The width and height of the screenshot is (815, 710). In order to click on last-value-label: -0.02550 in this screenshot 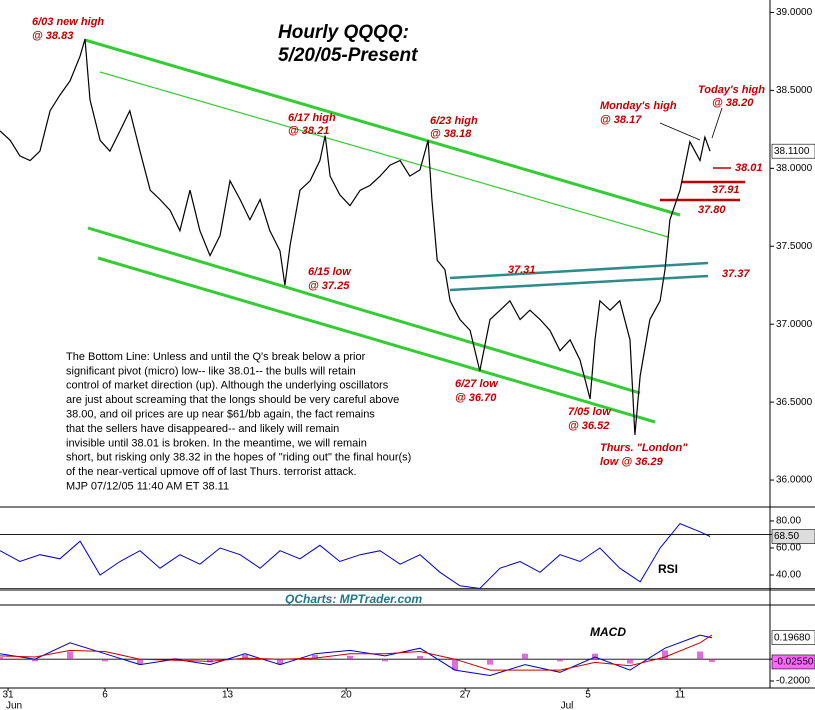, I will do `click(794, 662)`.